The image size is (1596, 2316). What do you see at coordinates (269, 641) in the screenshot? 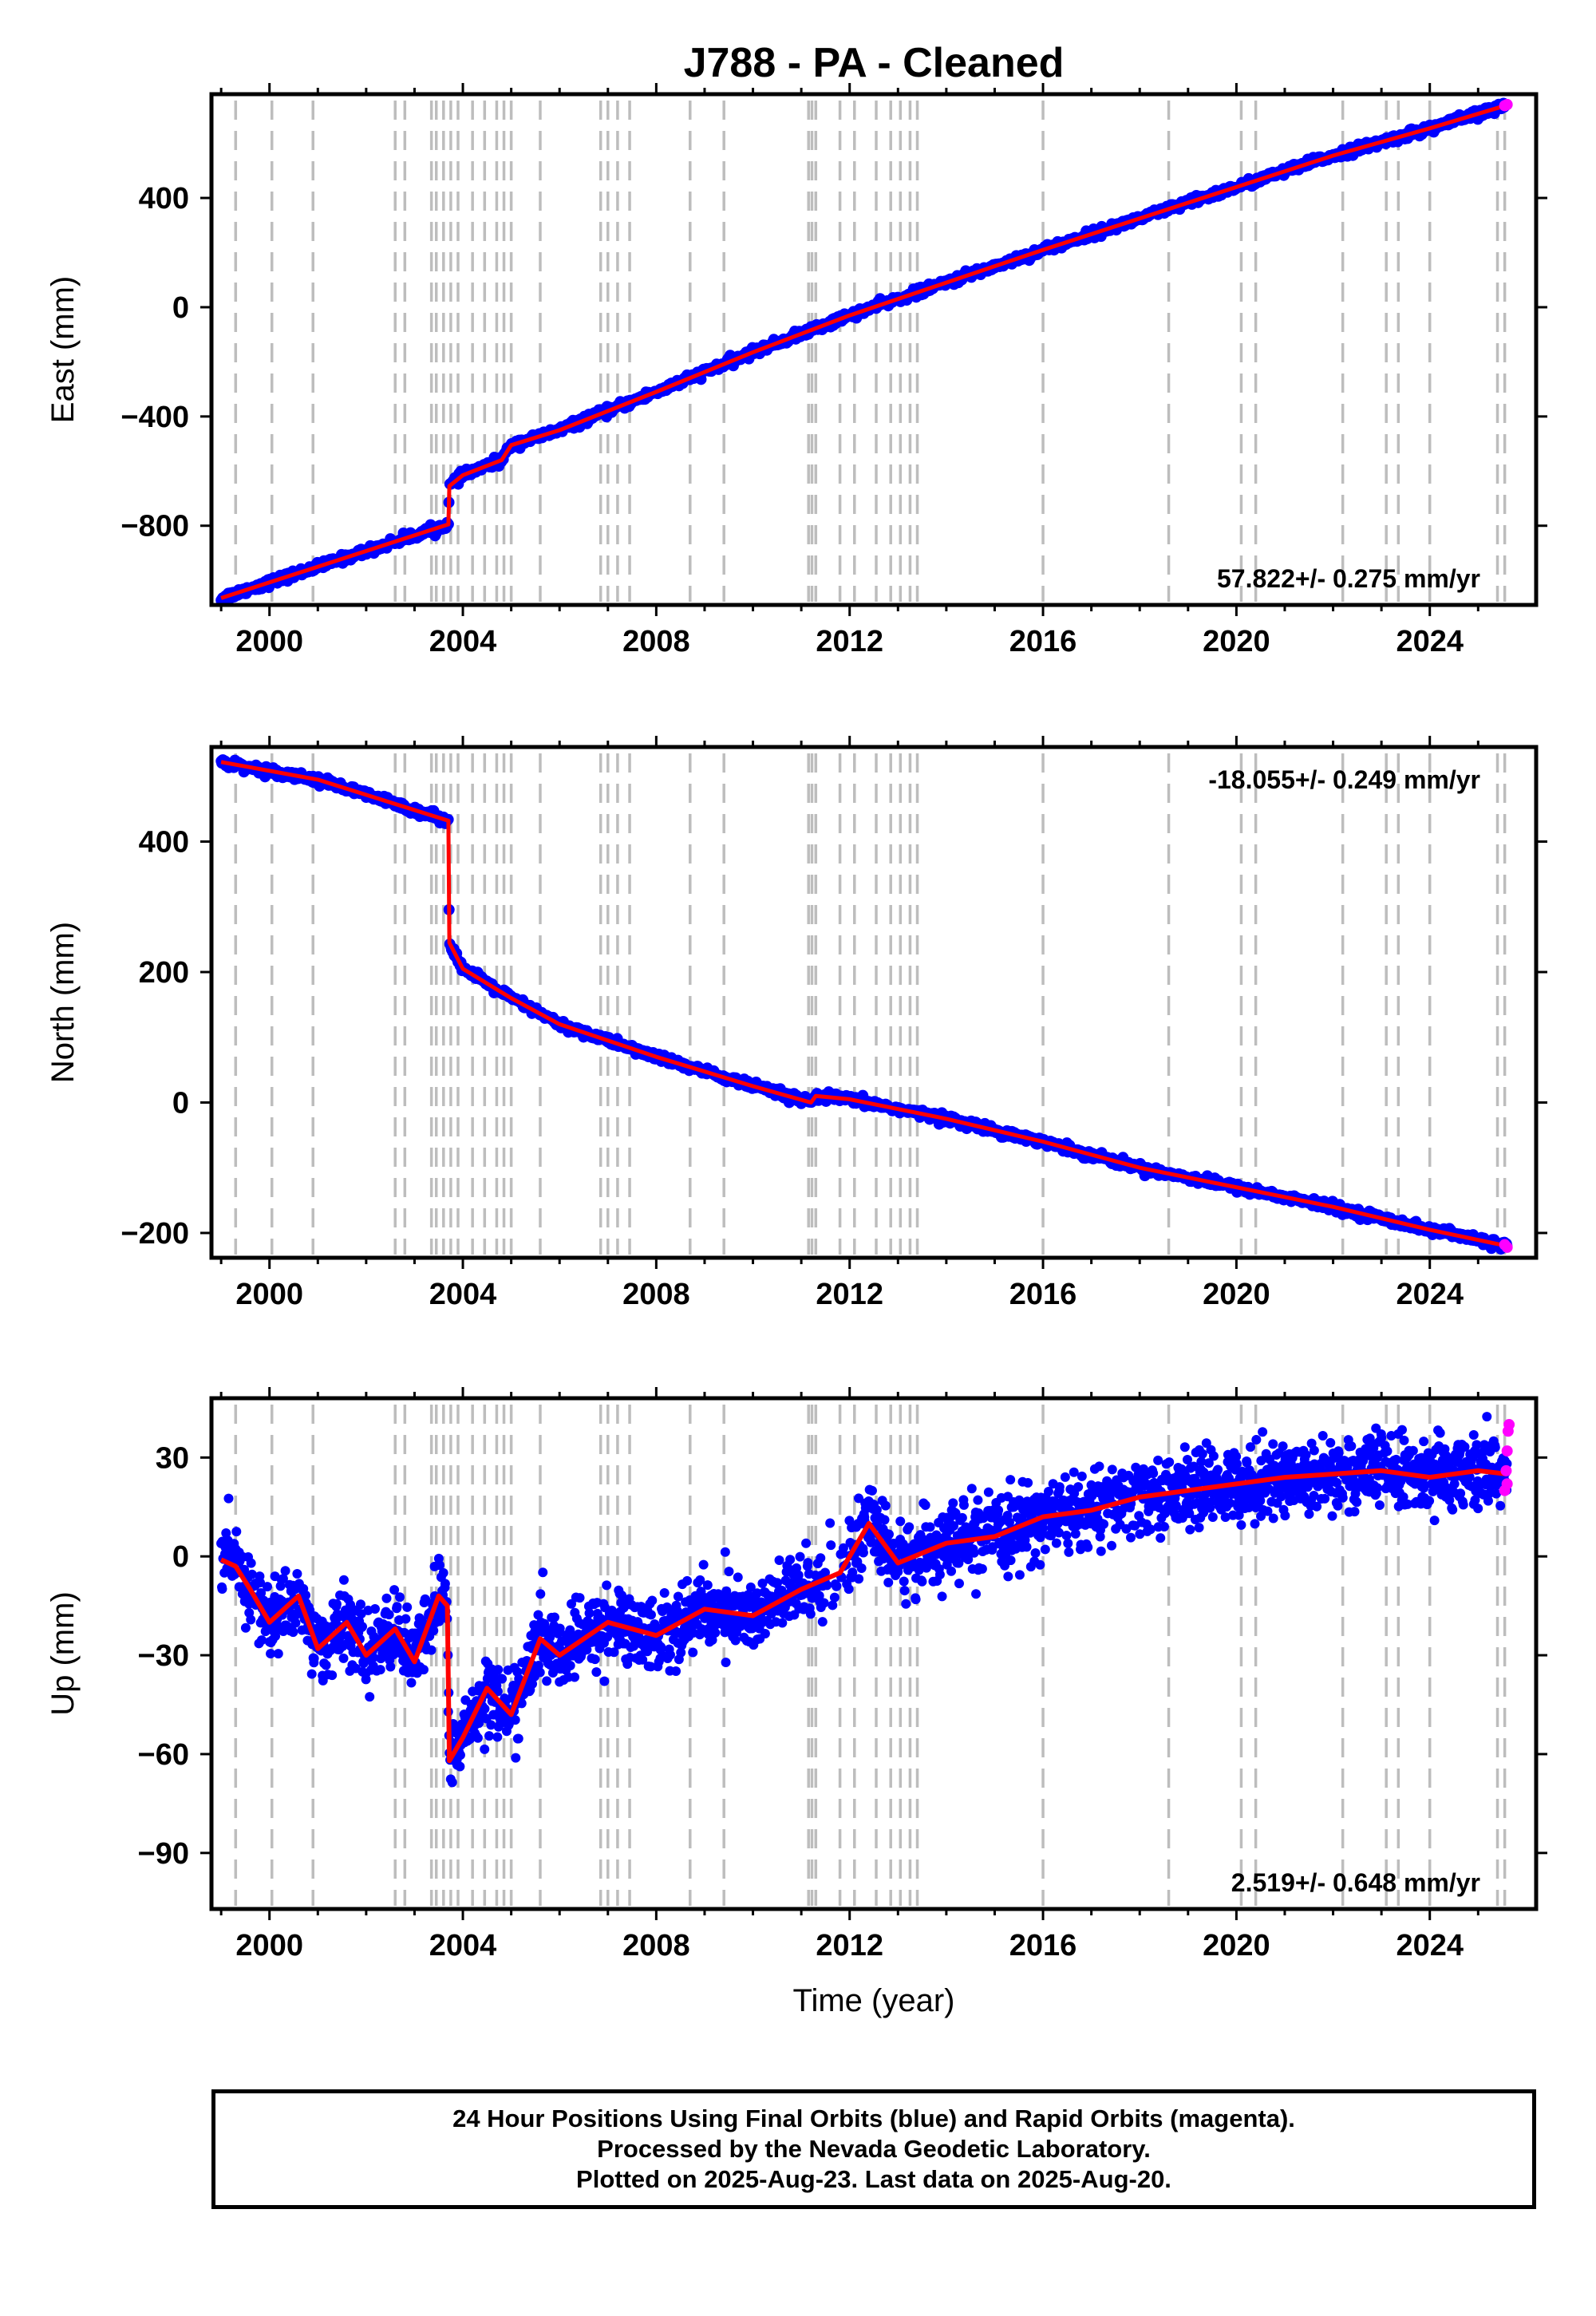
I see `x-tick-label: 2000` at bounding box center [269, 641].